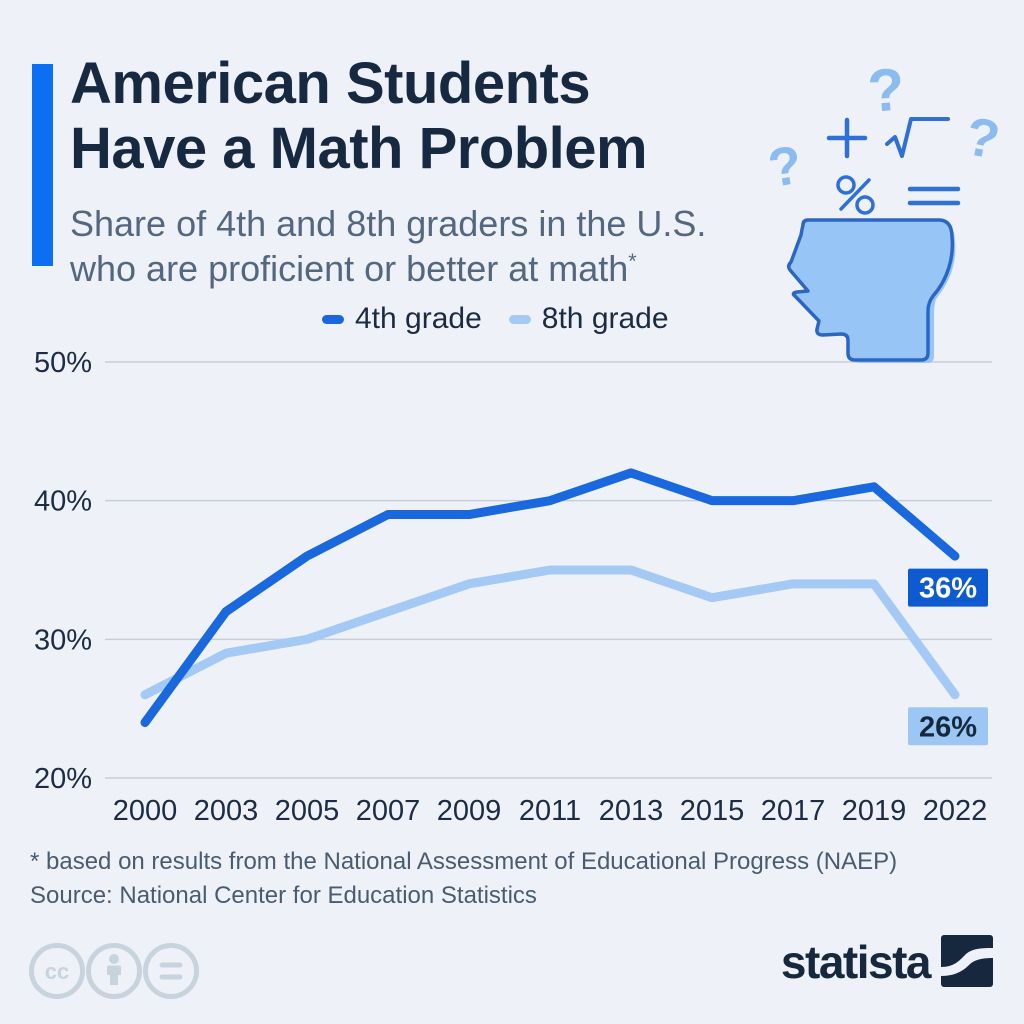  I want to click on legend-label-4th-grade: 4th grade, so click(418, 318).